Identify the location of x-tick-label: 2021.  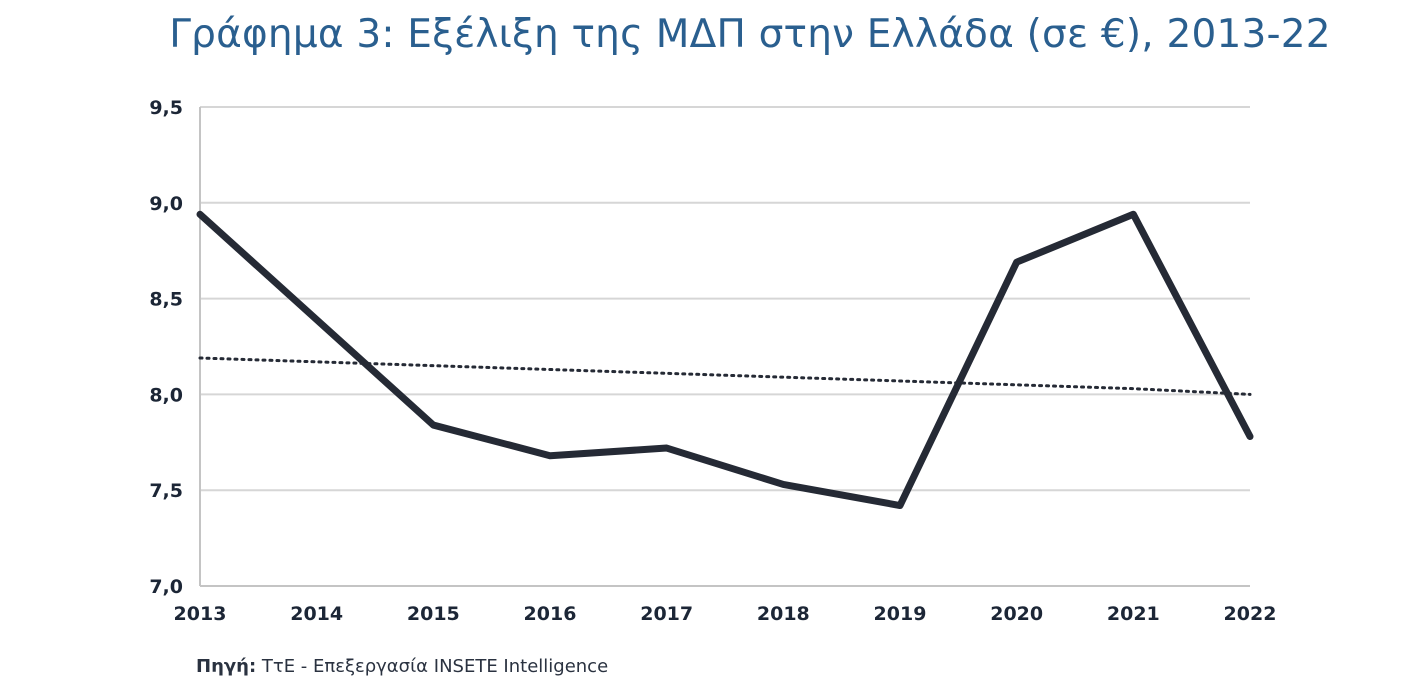
(1133, 614).